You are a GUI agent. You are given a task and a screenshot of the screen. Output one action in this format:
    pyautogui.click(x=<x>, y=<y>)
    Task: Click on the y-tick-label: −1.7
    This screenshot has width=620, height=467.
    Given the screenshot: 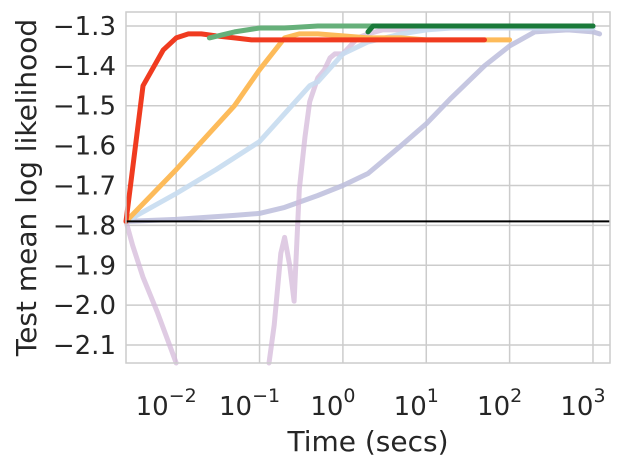 What is the action you would take?
    pyautogui.click(x=84, y=187)
    